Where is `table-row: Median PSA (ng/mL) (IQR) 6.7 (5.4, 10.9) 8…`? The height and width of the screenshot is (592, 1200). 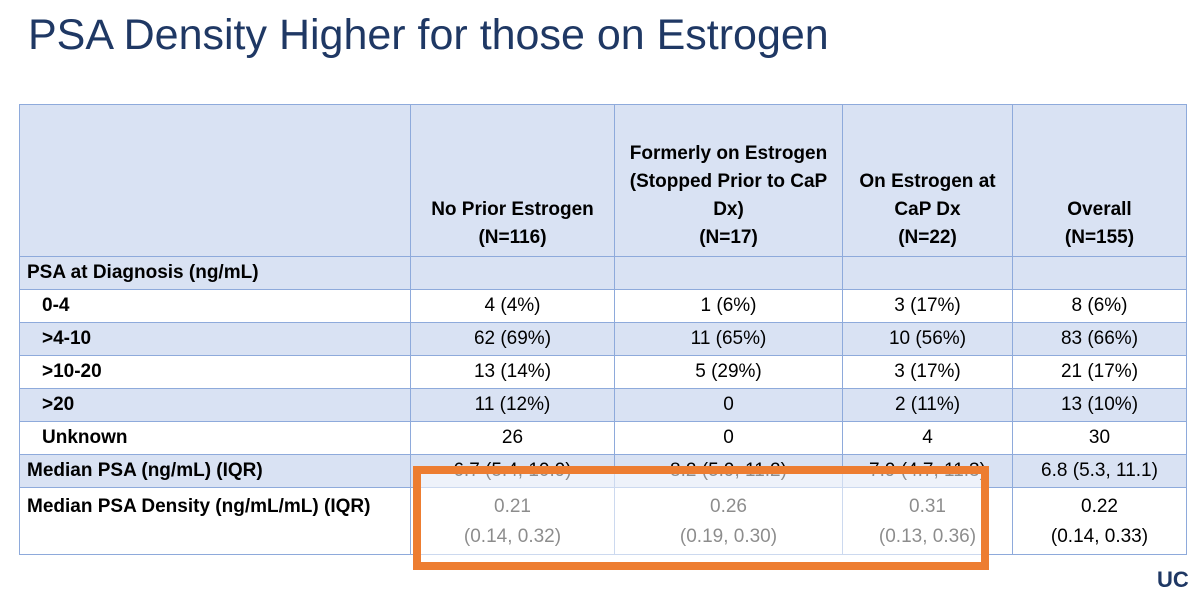 table-row: Median PSA (ng/mL) (IQR) 6.7 (5.4, 10.9) 8… is located at coordinates (603, 471).